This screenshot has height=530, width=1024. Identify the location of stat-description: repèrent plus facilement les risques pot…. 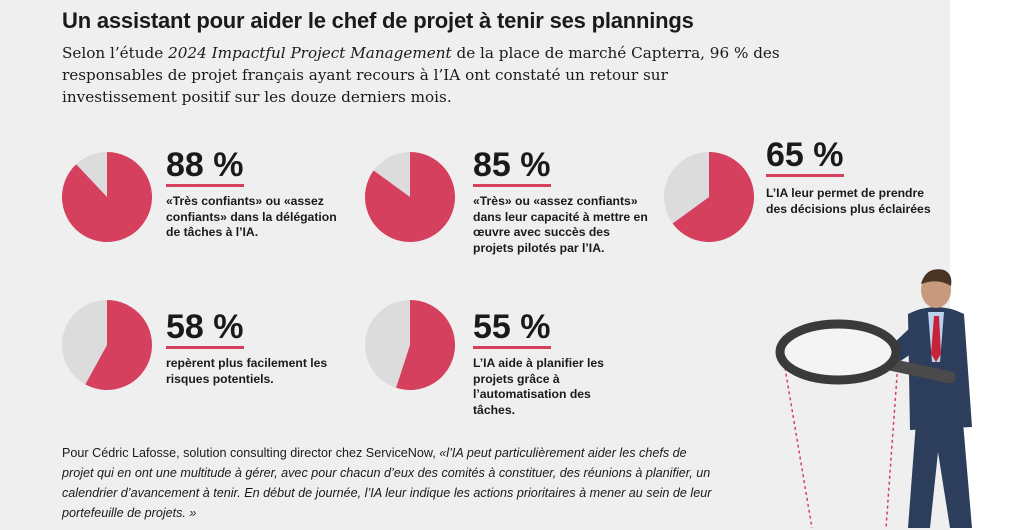
(247, 371).